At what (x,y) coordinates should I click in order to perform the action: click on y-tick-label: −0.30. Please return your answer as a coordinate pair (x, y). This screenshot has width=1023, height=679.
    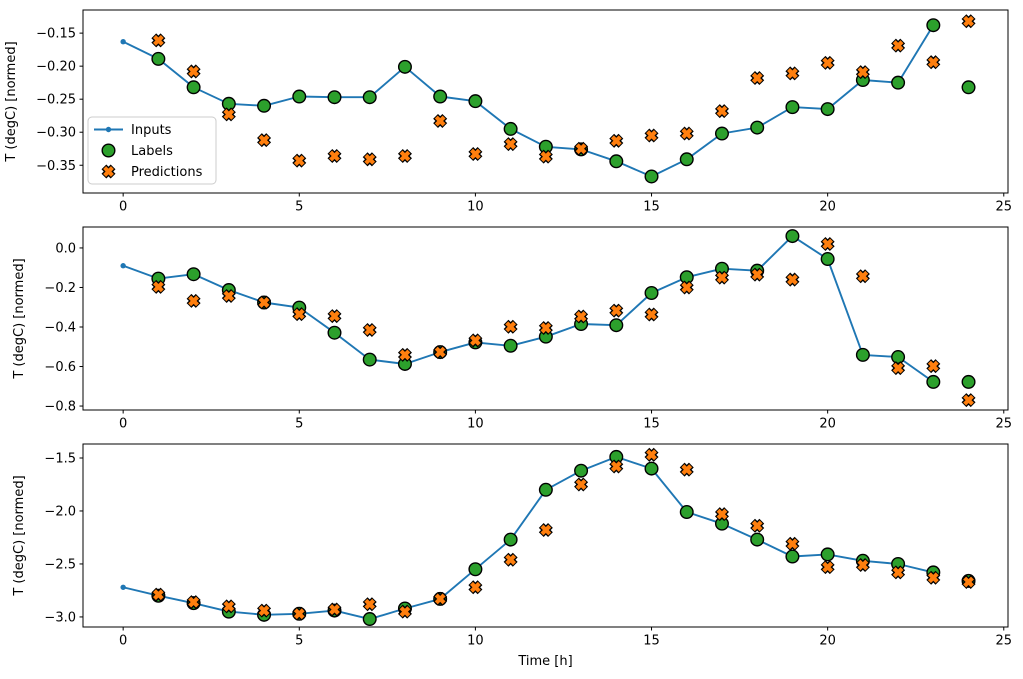
    Looking at the image, I should click on (56, 133).